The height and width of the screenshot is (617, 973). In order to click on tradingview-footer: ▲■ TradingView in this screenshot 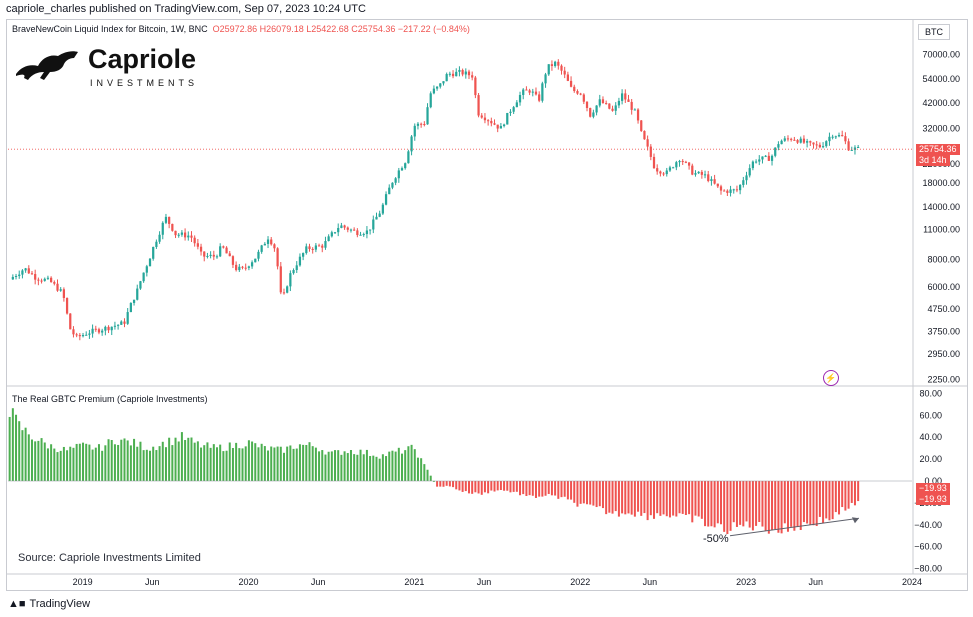, I will do `click(49, 604)`.